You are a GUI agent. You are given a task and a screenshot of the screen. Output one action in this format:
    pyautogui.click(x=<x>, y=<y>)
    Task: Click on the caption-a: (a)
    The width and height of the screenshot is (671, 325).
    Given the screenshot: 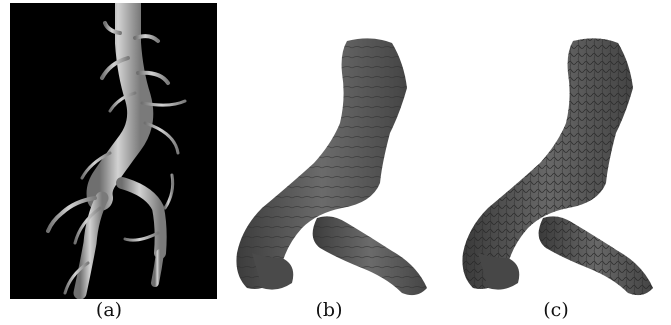 What is the action you would take?
    pyautogui.click(x=109, y=310)
    